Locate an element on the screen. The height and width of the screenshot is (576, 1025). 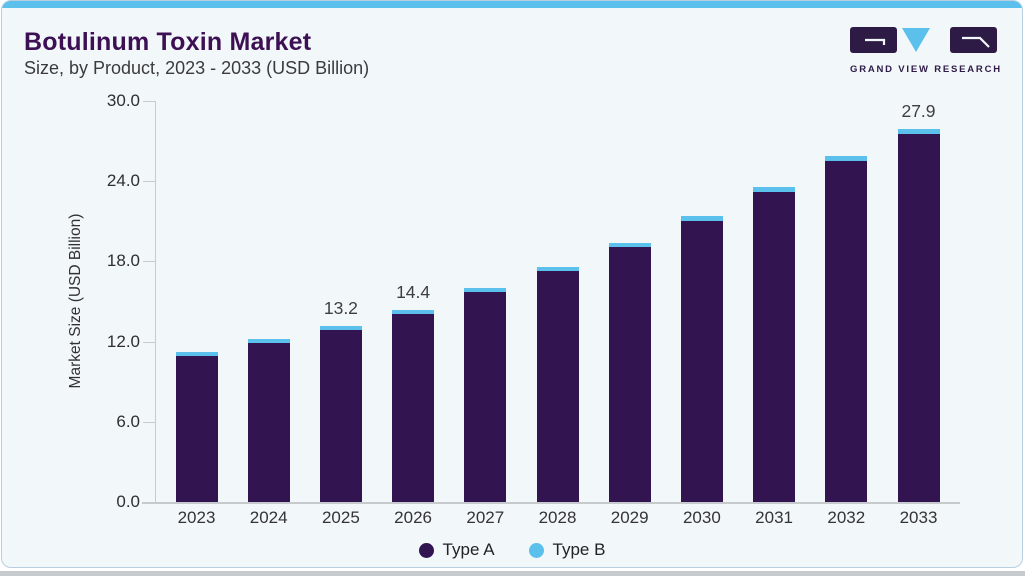
page-bottom-divider is located at coordinates (512, 573).